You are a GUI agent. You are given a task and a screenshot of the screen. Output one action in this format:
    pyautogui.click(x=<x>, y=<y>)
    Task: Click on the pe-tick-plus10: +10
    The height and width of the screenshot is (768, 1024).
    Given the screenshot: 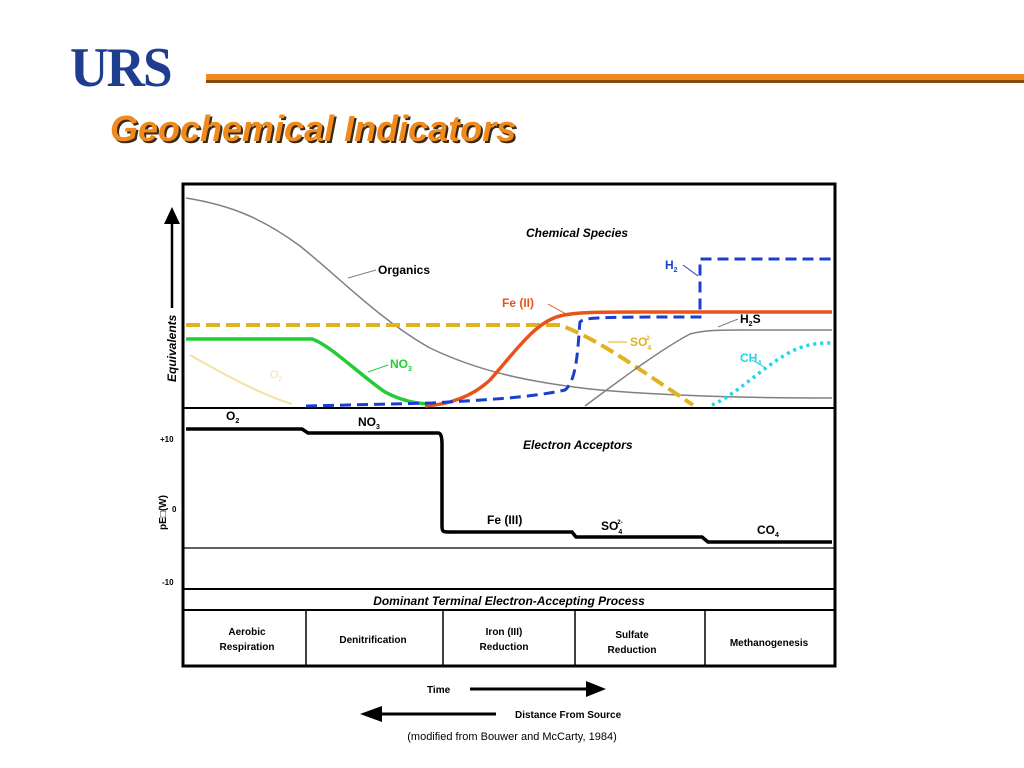 What is the action you would take?
    pyautogui.click(x=167, y=439)
    